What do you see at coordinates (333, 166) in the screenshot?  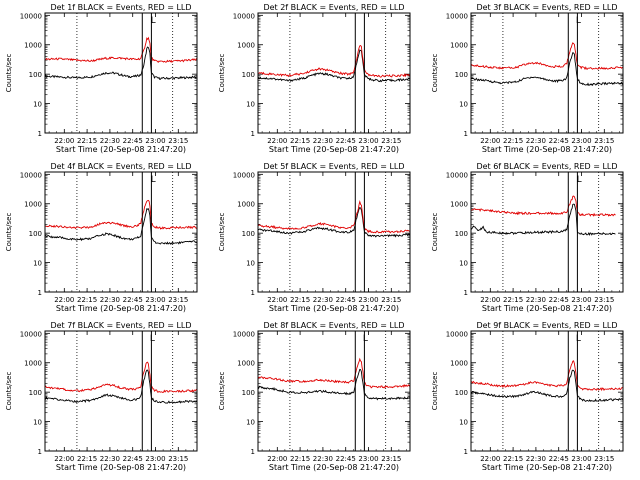 I see `chart-title: Det 5f BLACK = Events, RED = LLD` at bounding box center [333, 166].